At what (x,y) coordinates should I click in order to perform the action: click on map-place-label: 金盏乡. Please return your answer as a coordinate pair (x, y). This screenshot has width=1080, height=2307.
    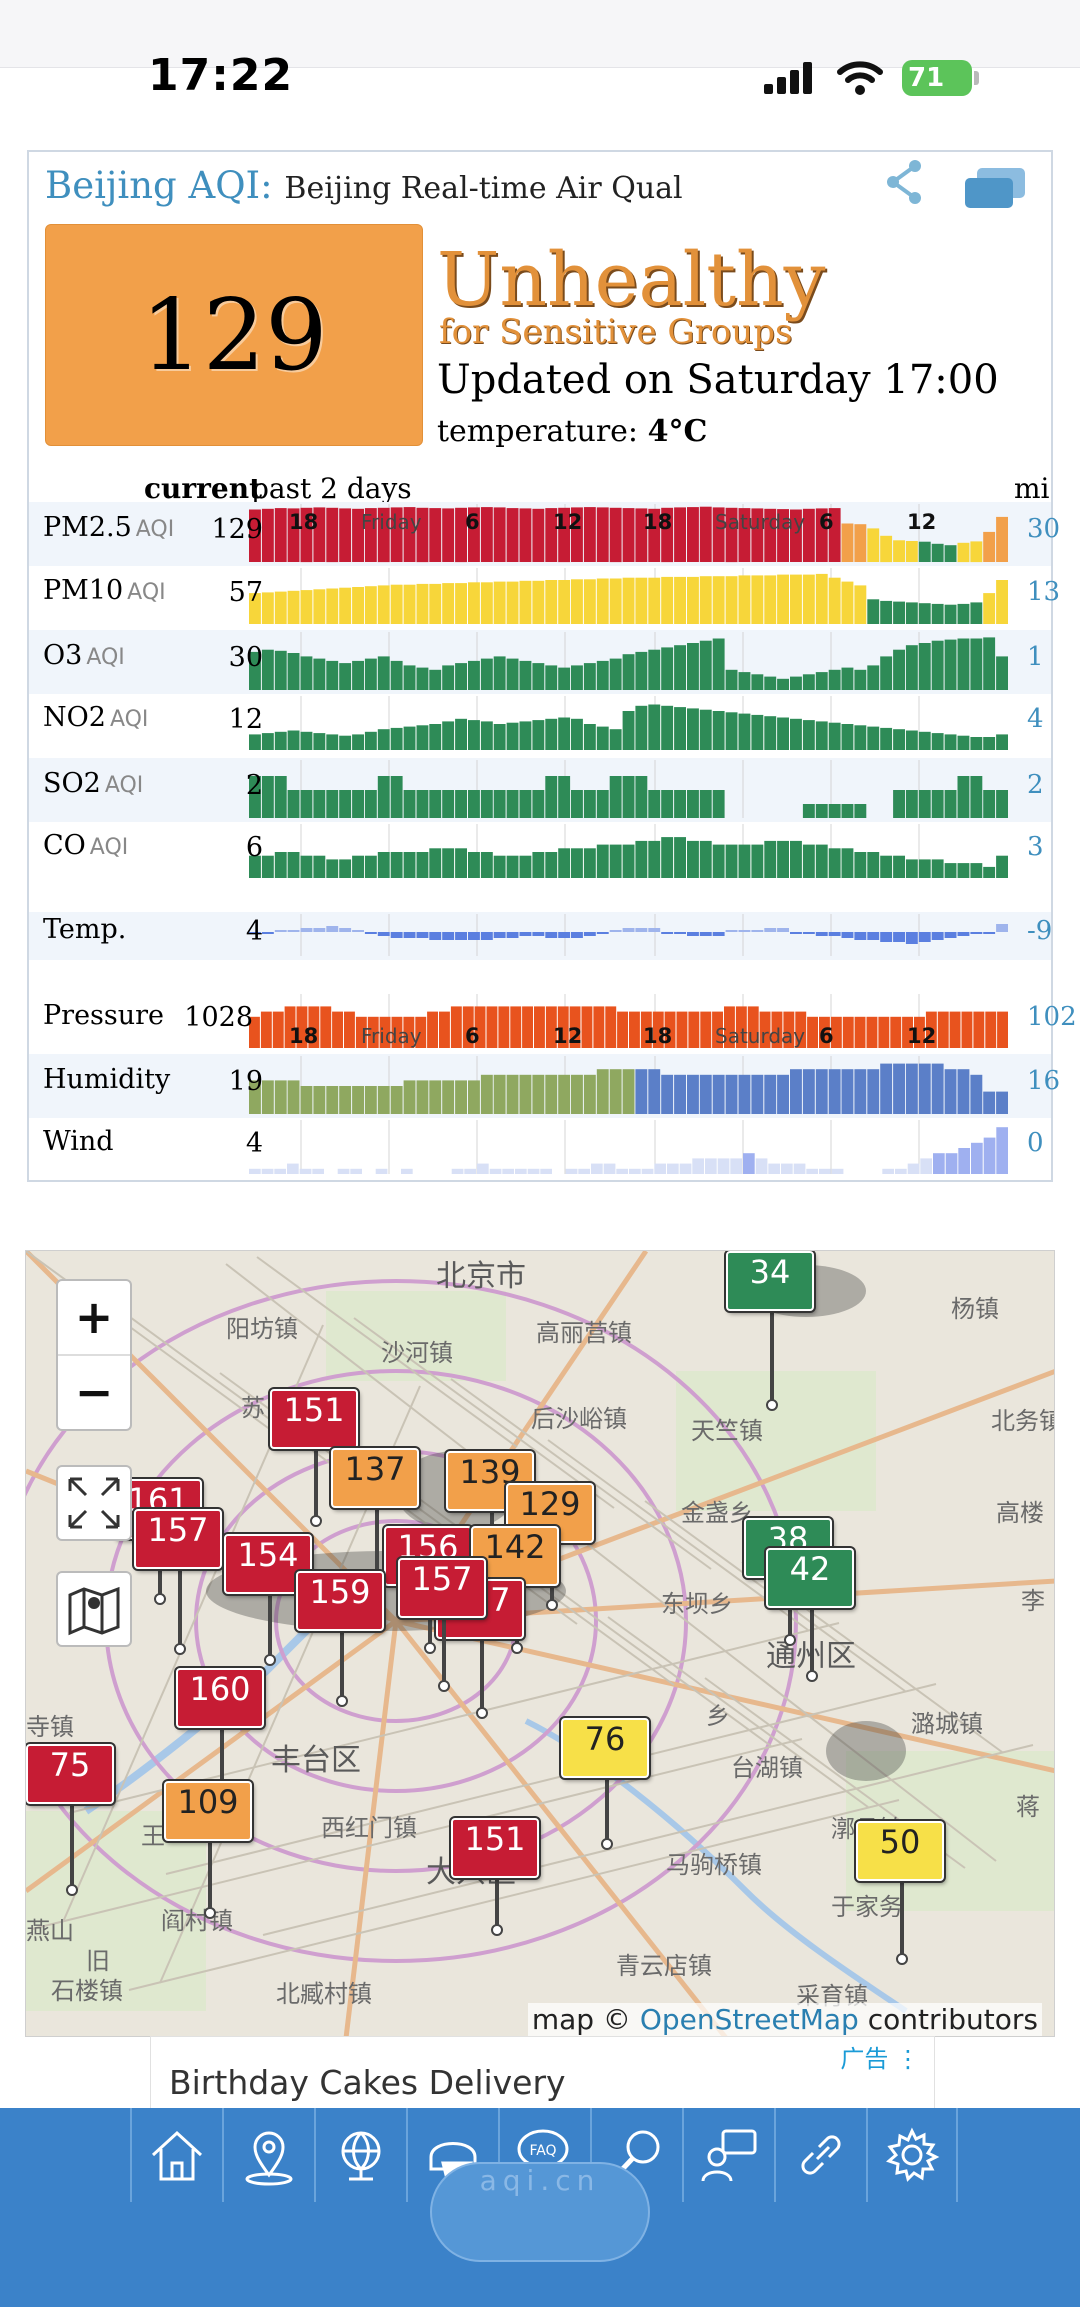
    Looking at the image, I should click on (717, 1513).